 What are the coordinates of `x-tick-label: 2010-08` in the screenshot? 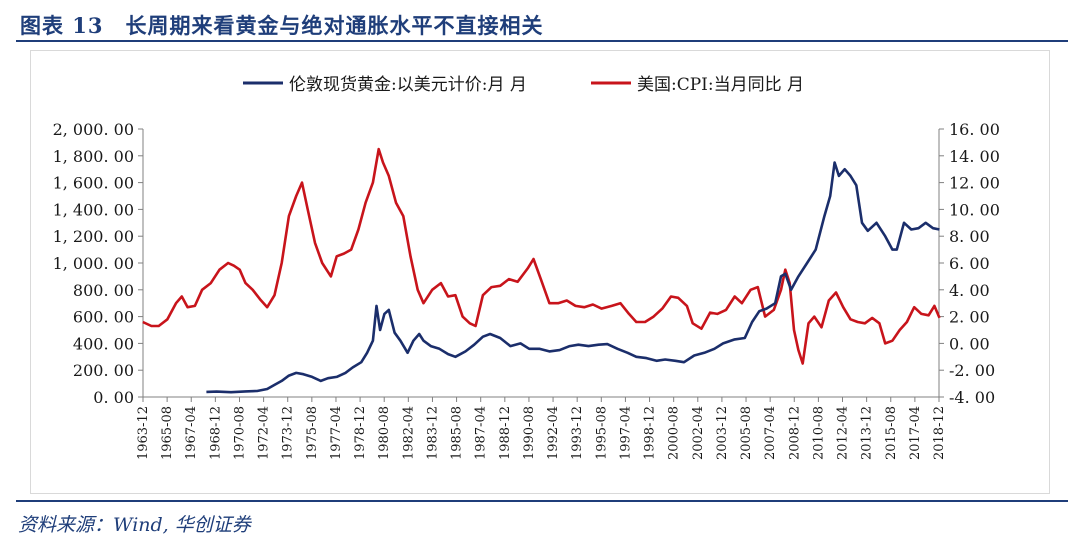 It's located at (818, 433).